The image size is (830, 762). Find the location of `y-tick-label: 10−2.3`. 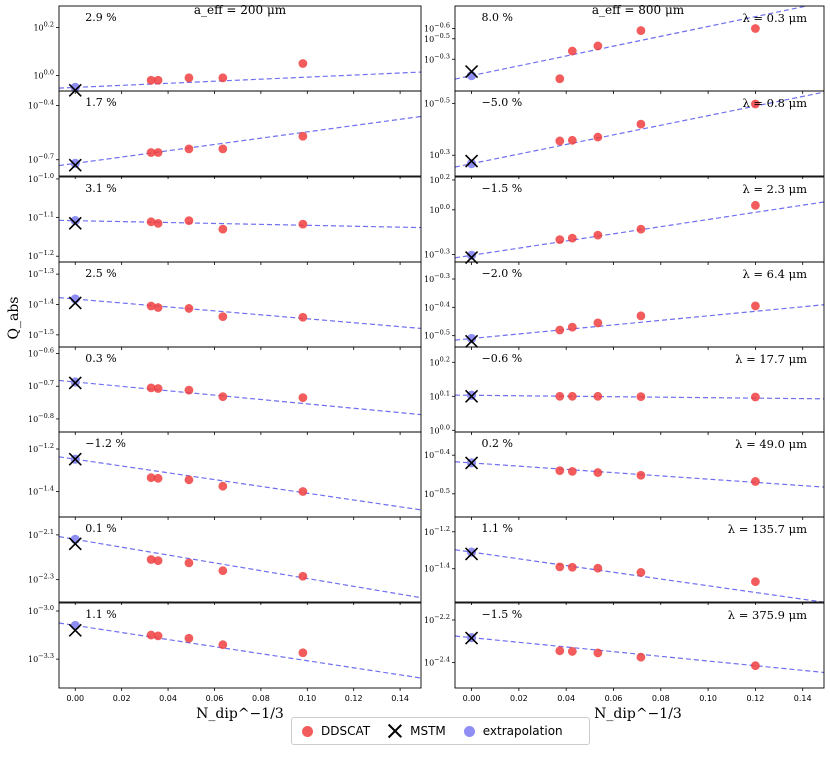

y-tick-label: 10−2.3 is located at coordinates (41, 579).